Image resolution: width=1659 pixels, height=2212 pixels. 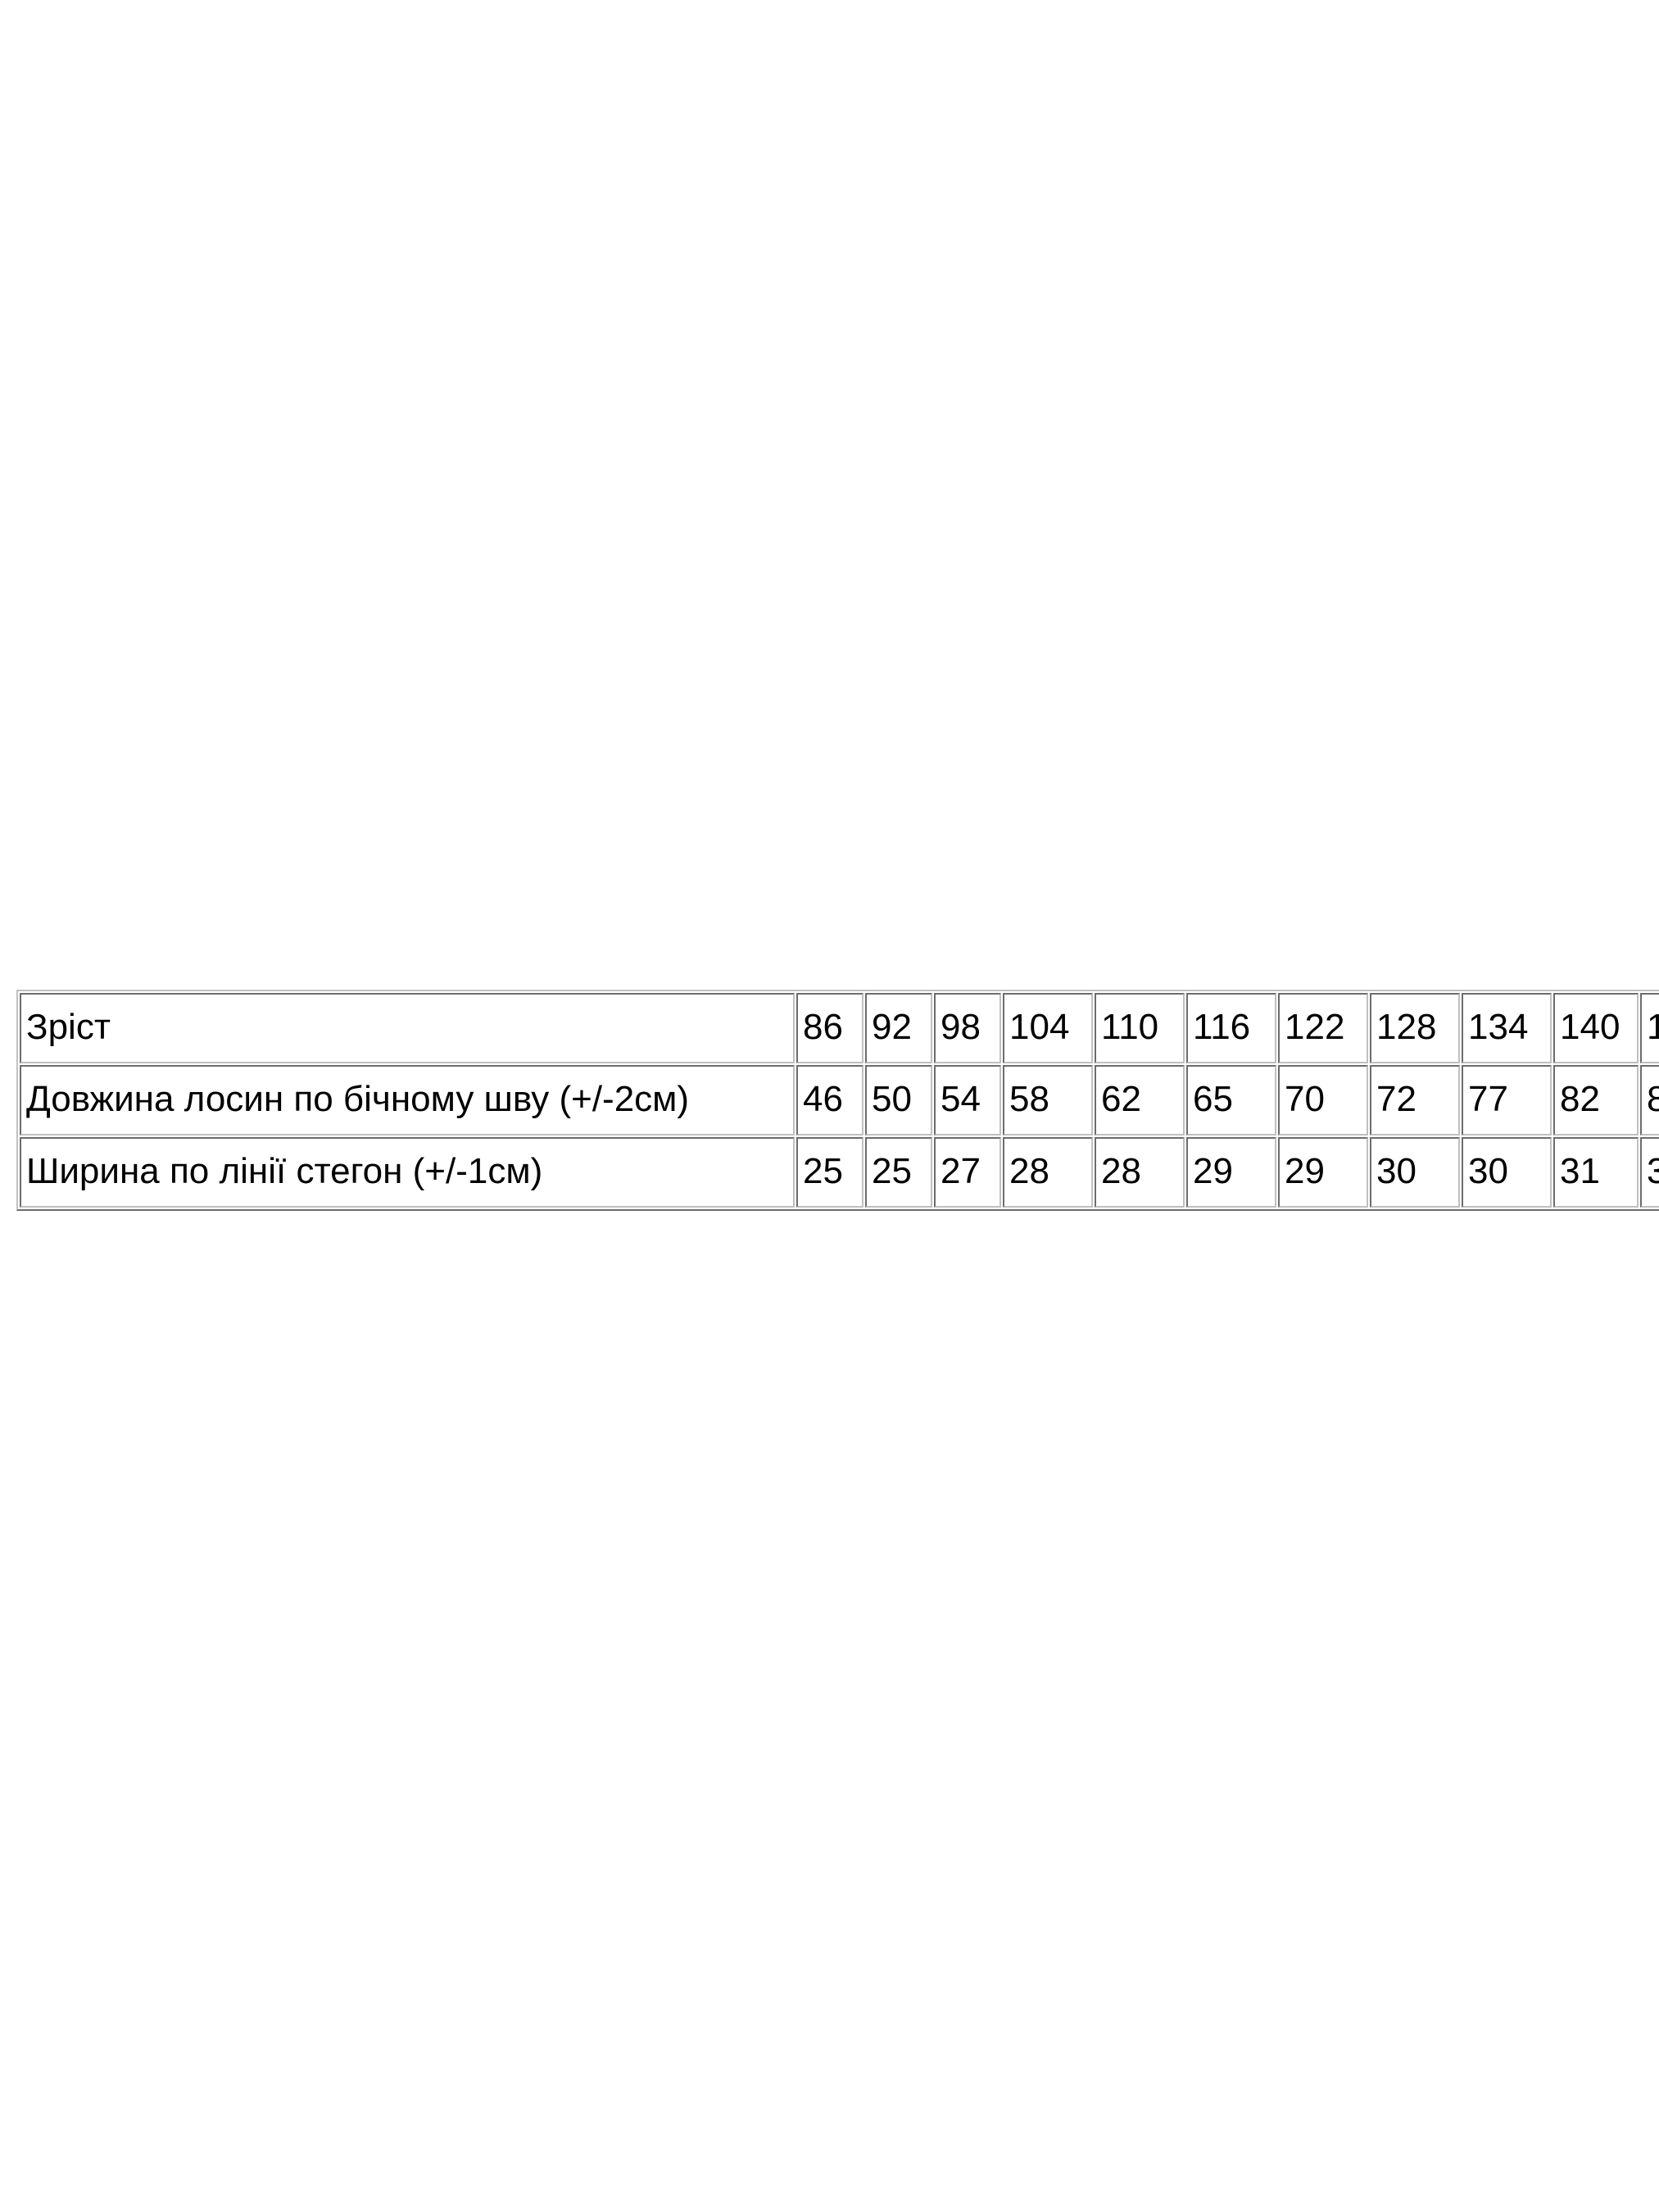 What do you see at coordinates (1140, 1100) in the screenshot?
I see `cell-length-110: 62` at bounding box center [1140, 1100].